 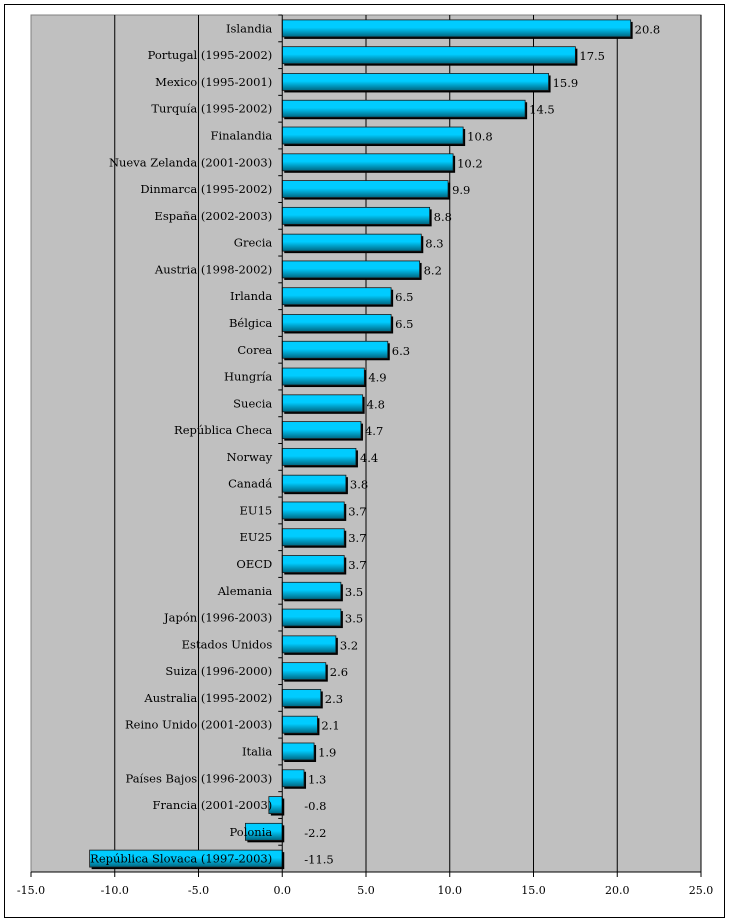 What do you see at coordinates (250, 323) in the screenshot?
I see `category-label: Bélgica` at bounding box center [250, 323].